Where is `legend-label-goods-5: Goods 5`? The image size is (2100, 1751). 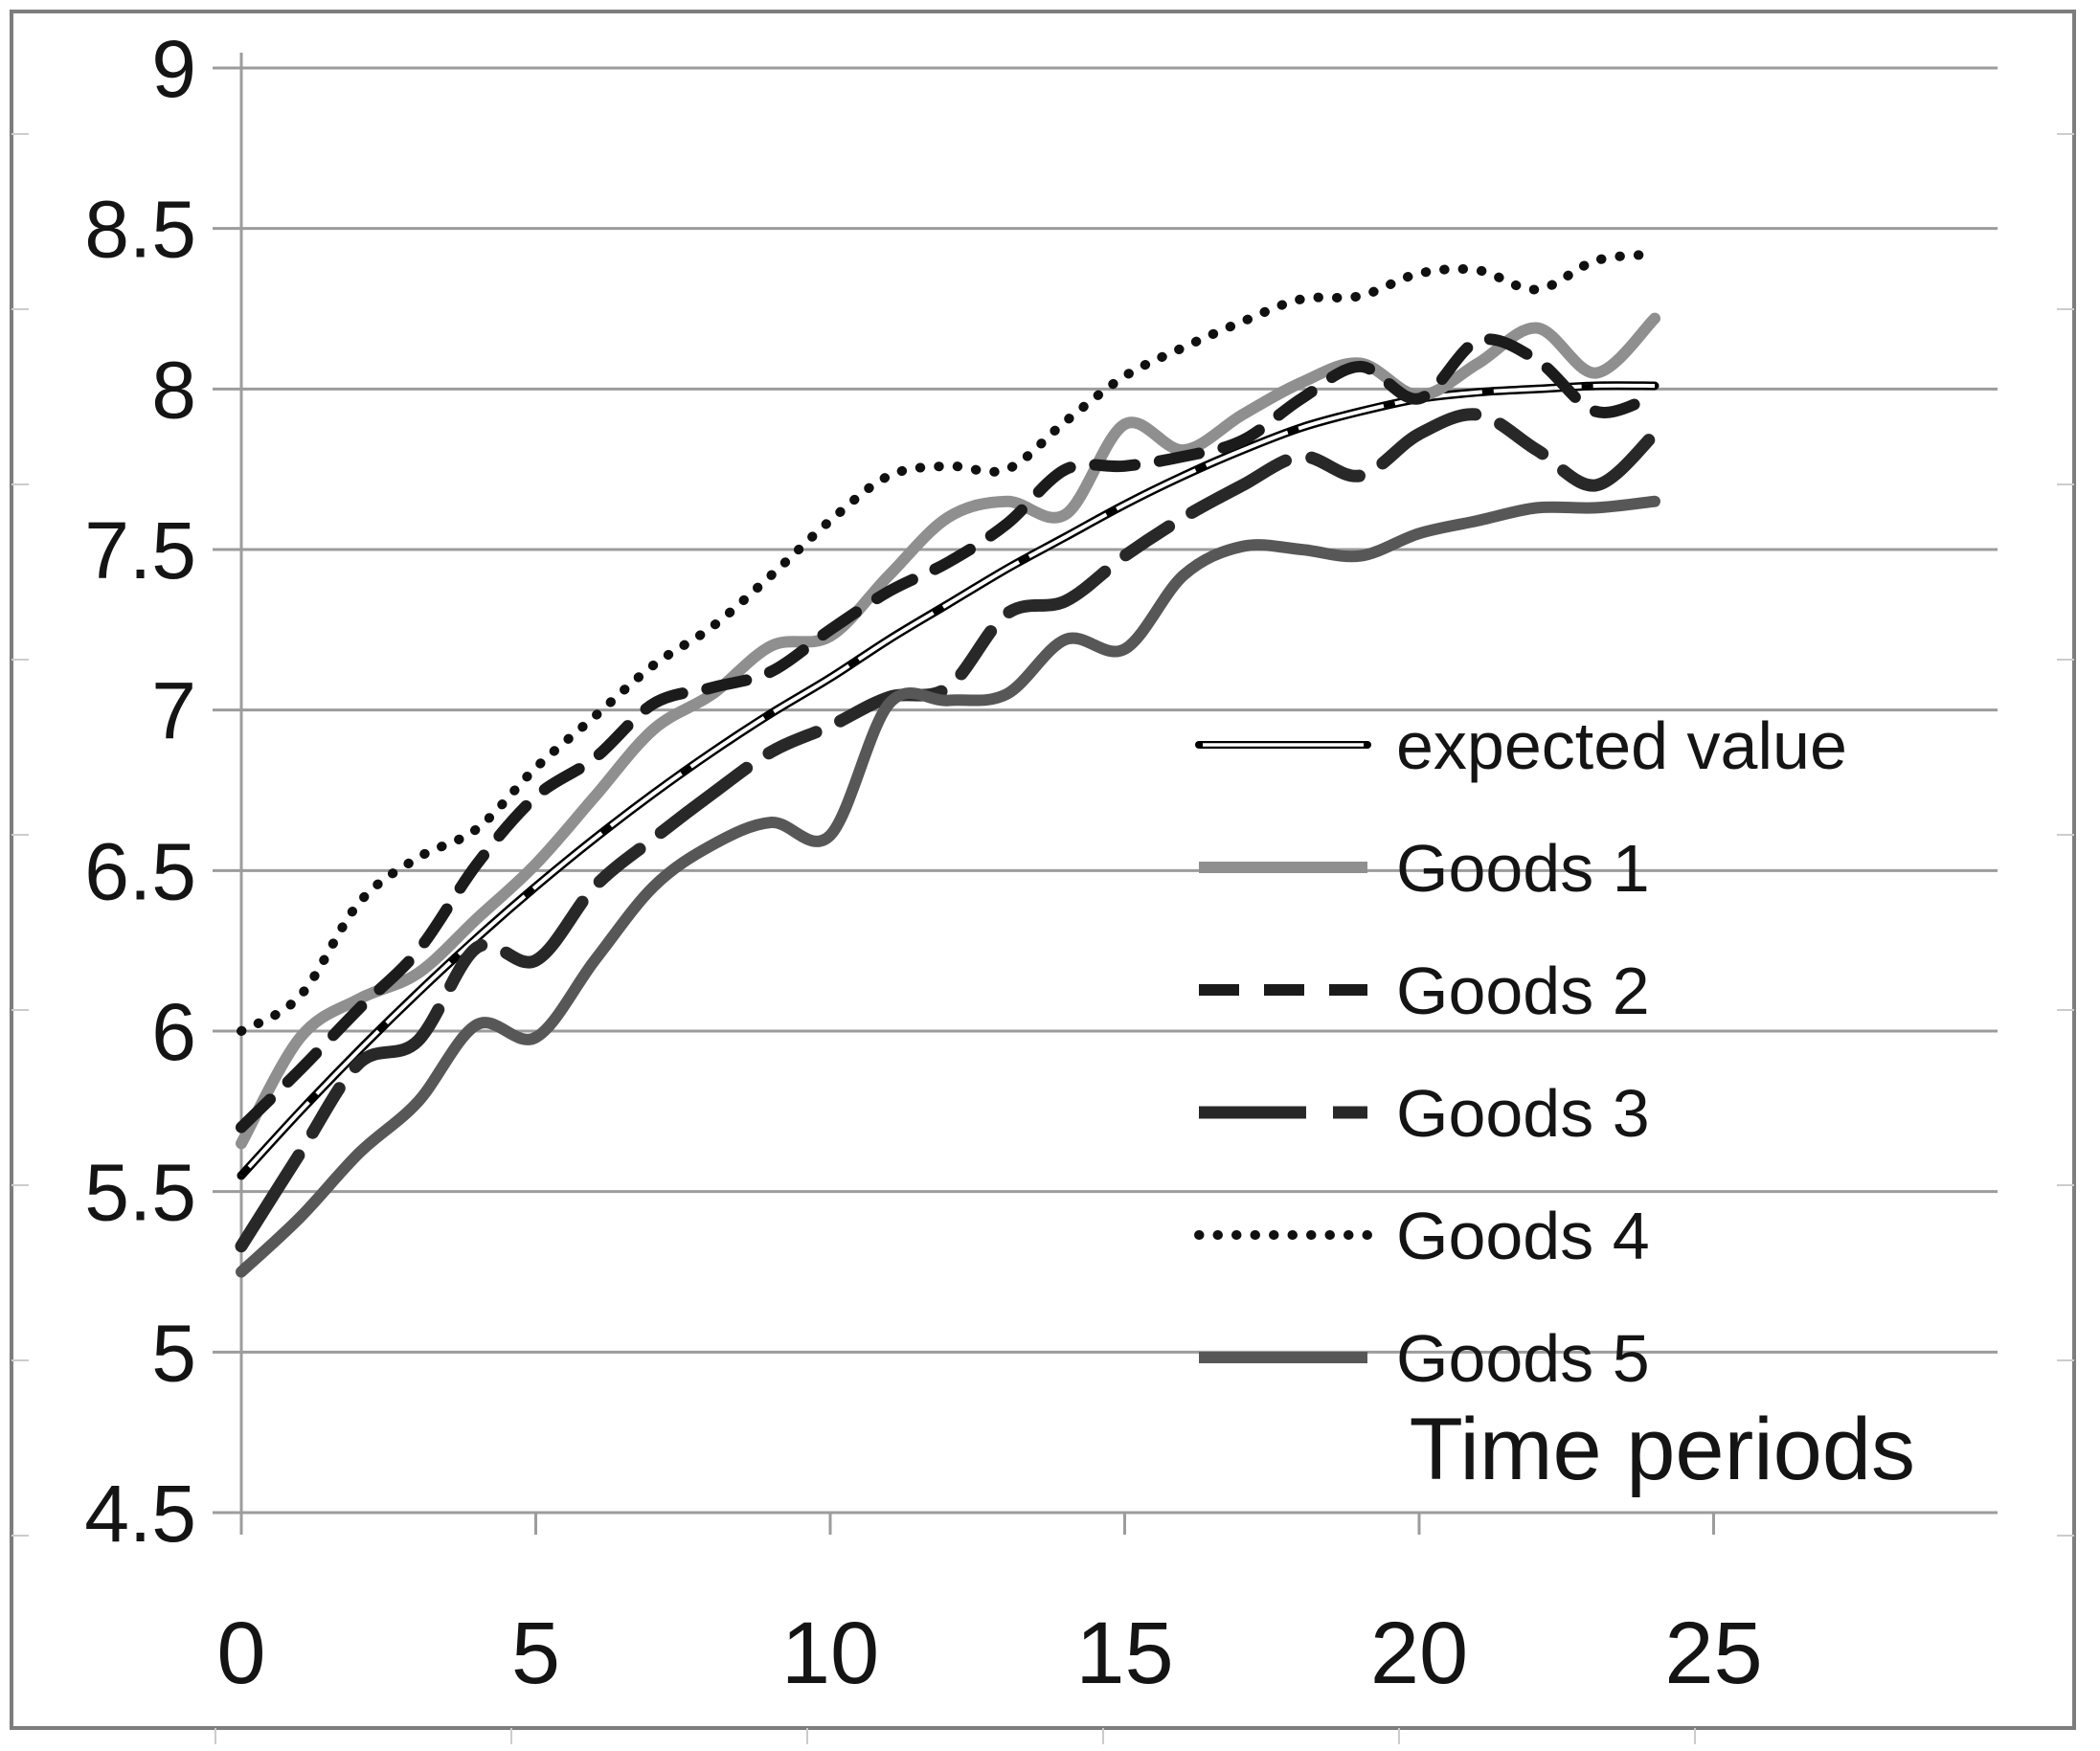 legend-label-goods-5: Goods 5 is located at coordinates (1523, 1358).